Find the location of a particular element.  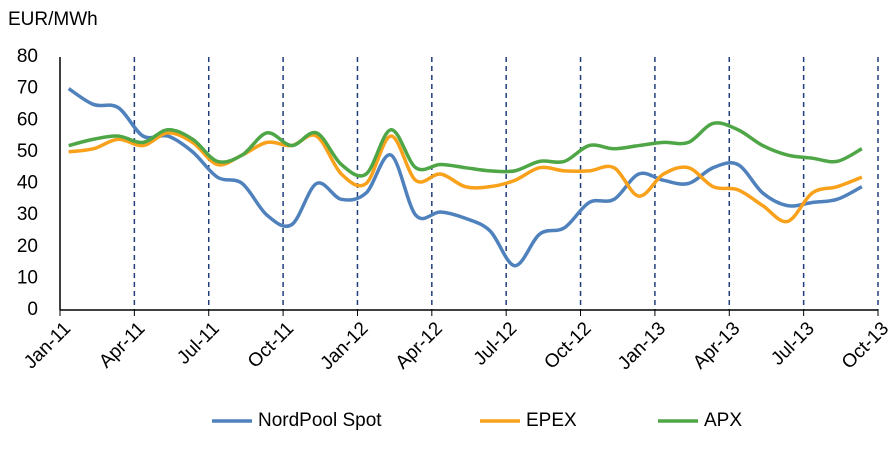

x-tick-label: Jan-12 is located at coordinates (345, 346).